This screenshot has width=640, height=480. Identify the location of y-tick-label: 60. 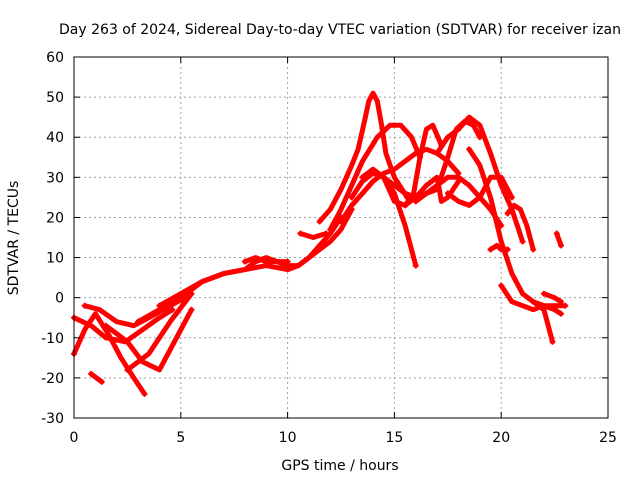
(55, 58).